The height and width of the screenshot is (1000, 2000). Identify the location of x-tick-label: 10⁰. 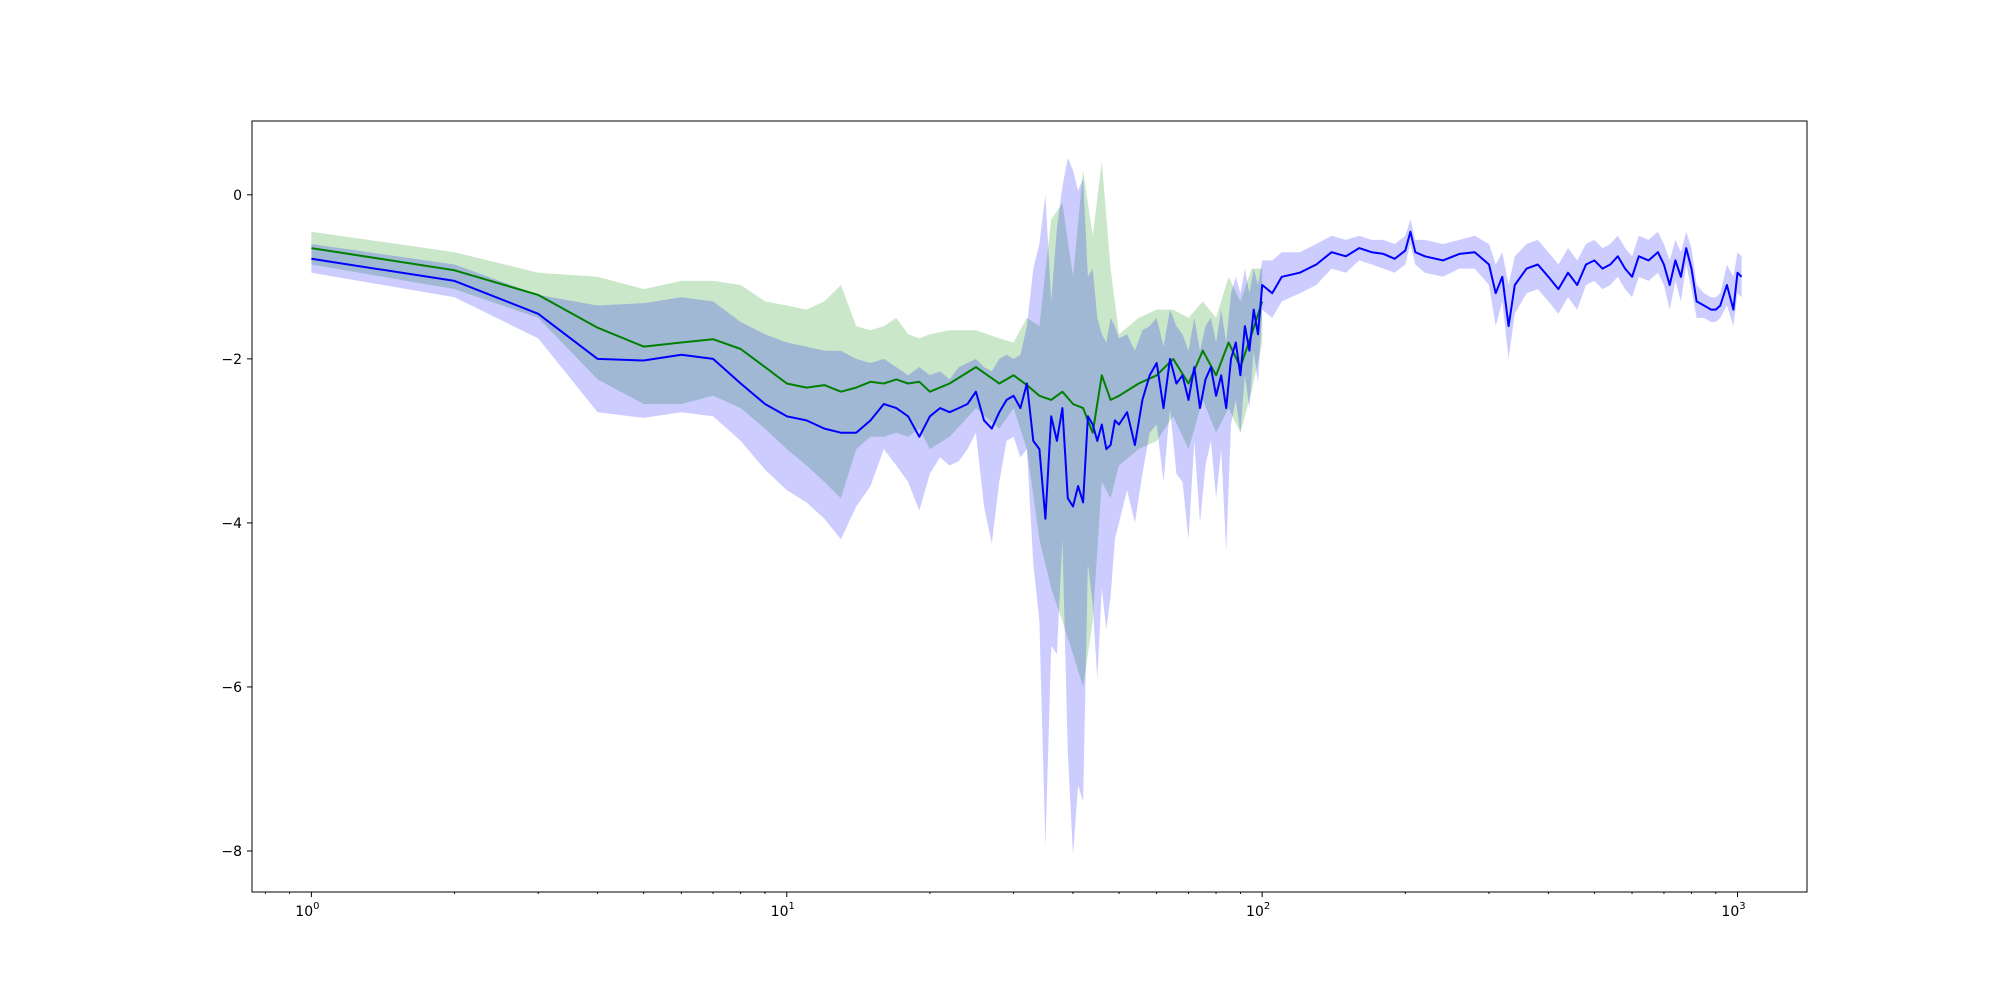
(307, 910).